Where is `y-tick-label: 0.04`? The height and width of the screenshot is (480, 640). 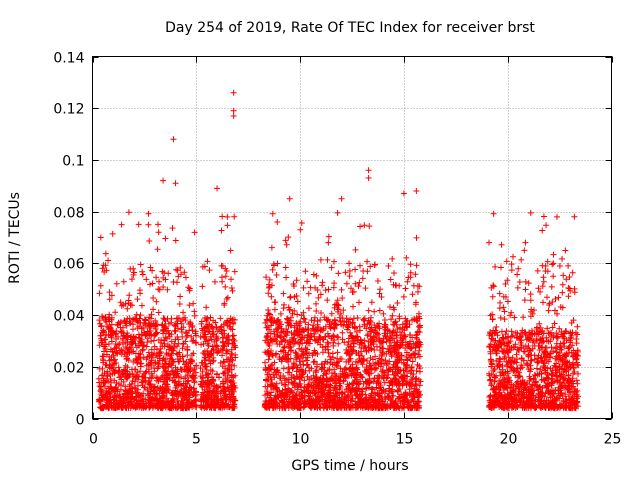
y-tick-label: 0.04 is located at coordinates (68, 317).